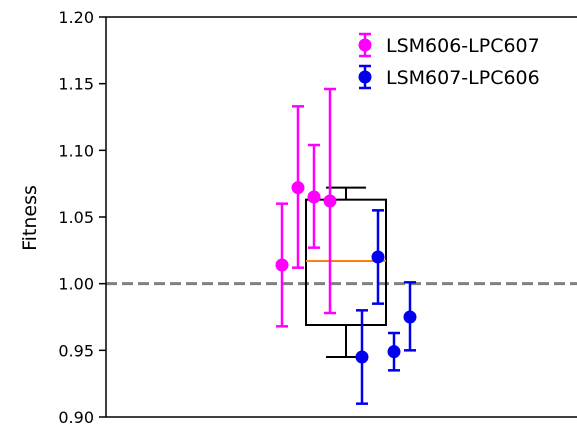 This screenshot has height=429, width=577. Describe the element at coordinates (463, 78) in the screenshot. I see `legend-label: LSM607-LPC606` at that location.